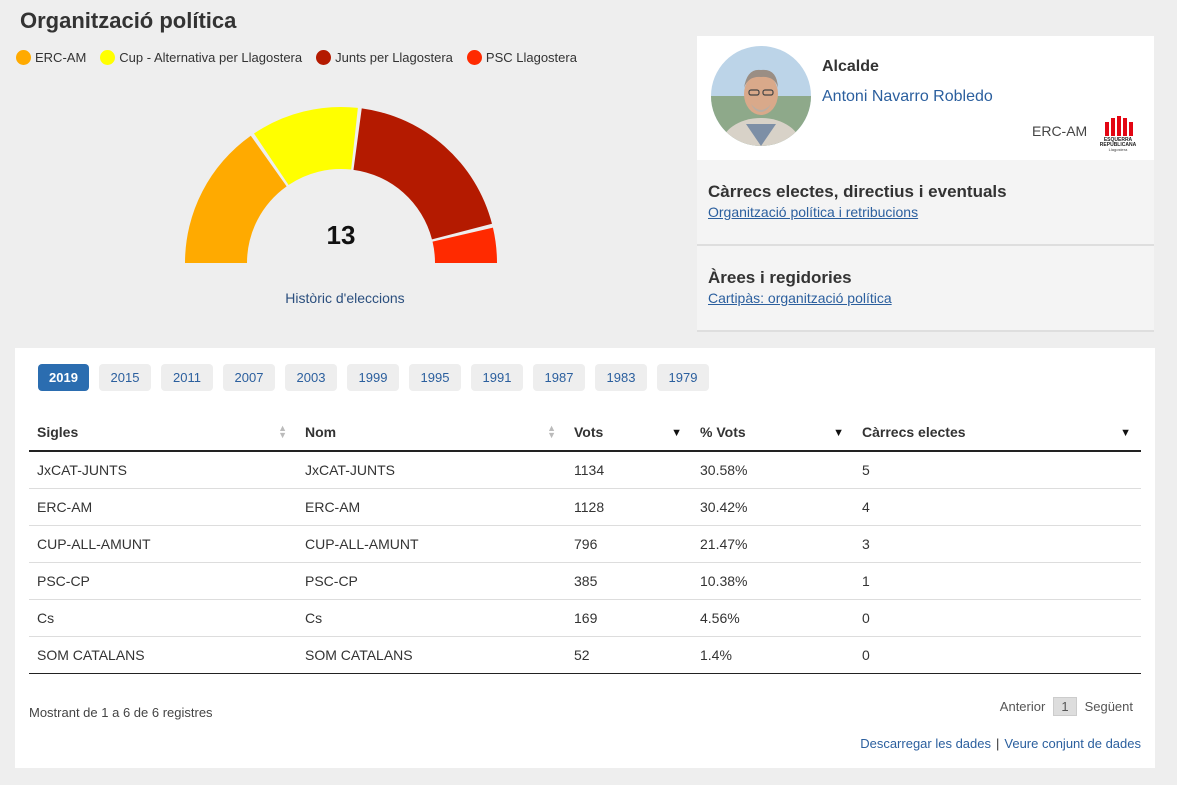 The width and height of the screenshot is (1177, 785). What do you see at coordinates (773, 470) in the screenshot?
I see `cell-percent: 30.58%` at bounding box center [773, 470].